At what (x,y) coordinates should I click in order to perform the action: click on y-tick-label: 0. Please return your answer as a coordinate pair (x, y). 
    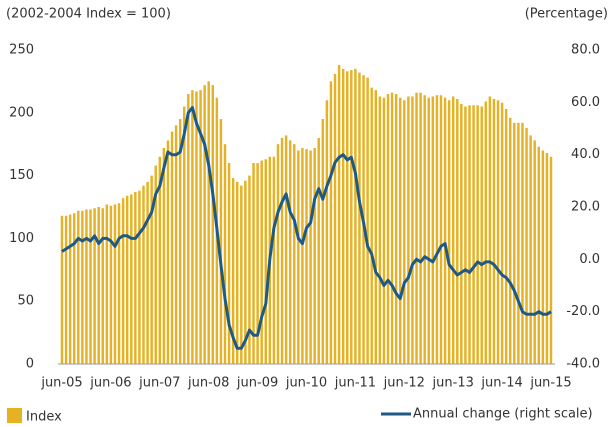
    Looking at the image, I should click on (30, 364).